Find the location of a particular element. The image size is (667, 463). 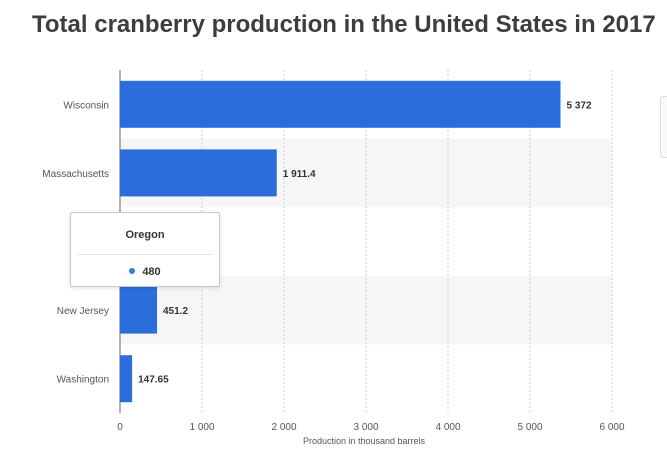

side-panel-edge is located at coordinates (663, 127).